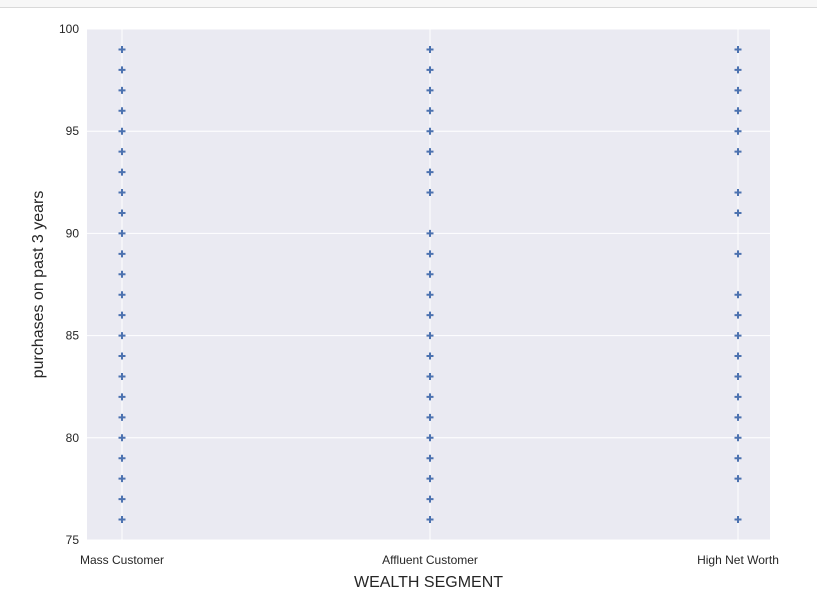 The width and height of the screenshot is (817, 599). What do you see at coordinates (69, 29) in the screenshot?
I see `y-tick-label: 100` at bounding box center [69, 29].